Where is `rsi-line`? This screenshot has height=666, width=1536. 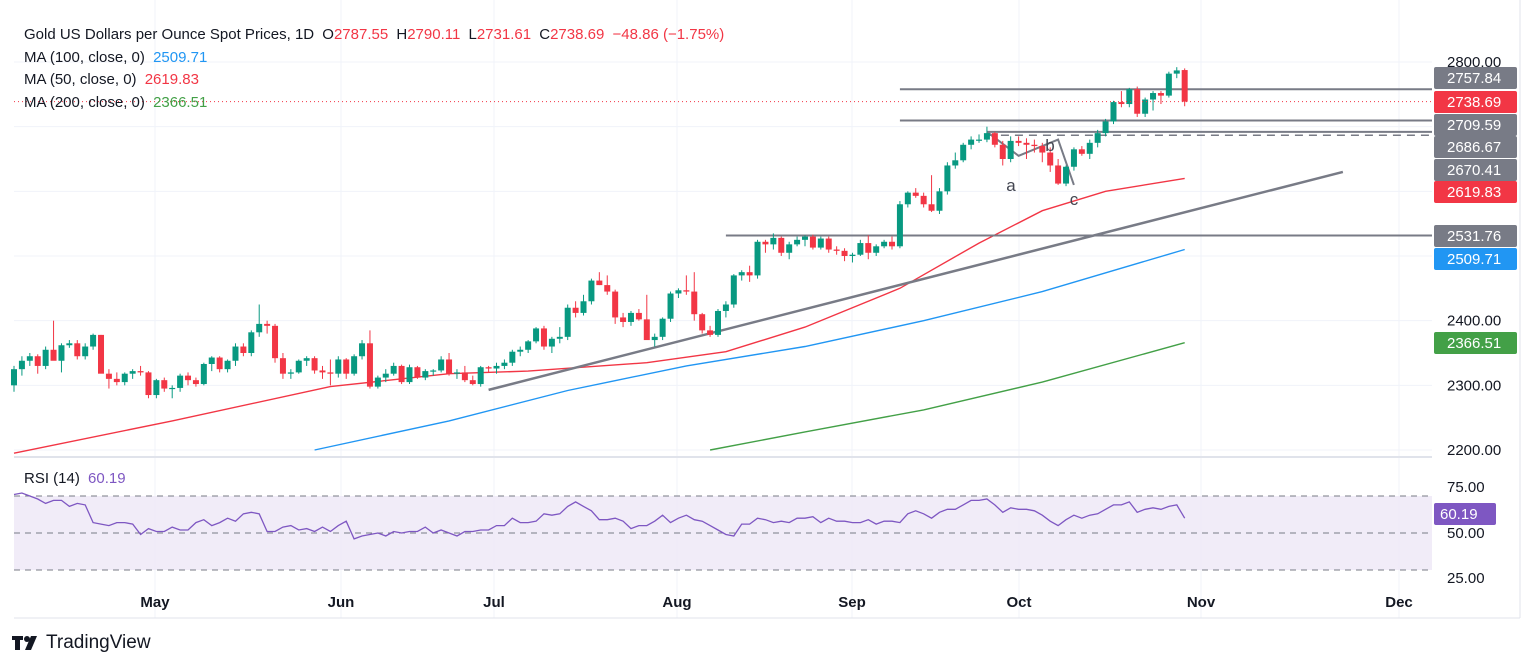 rsi-line is located at coordinates (599, 516).